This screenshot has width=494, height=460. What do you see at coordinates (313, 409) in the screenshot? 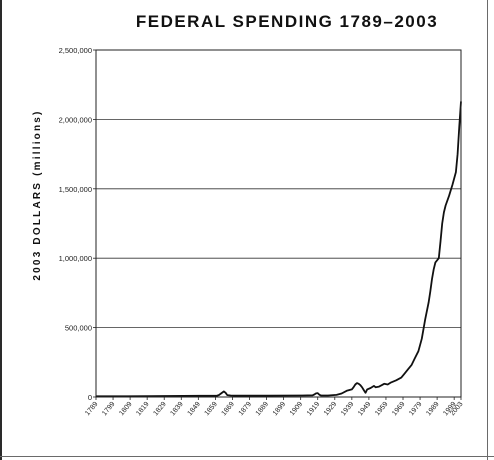
I see `x-tick-label: 1919` at bounding box center [313, 409].